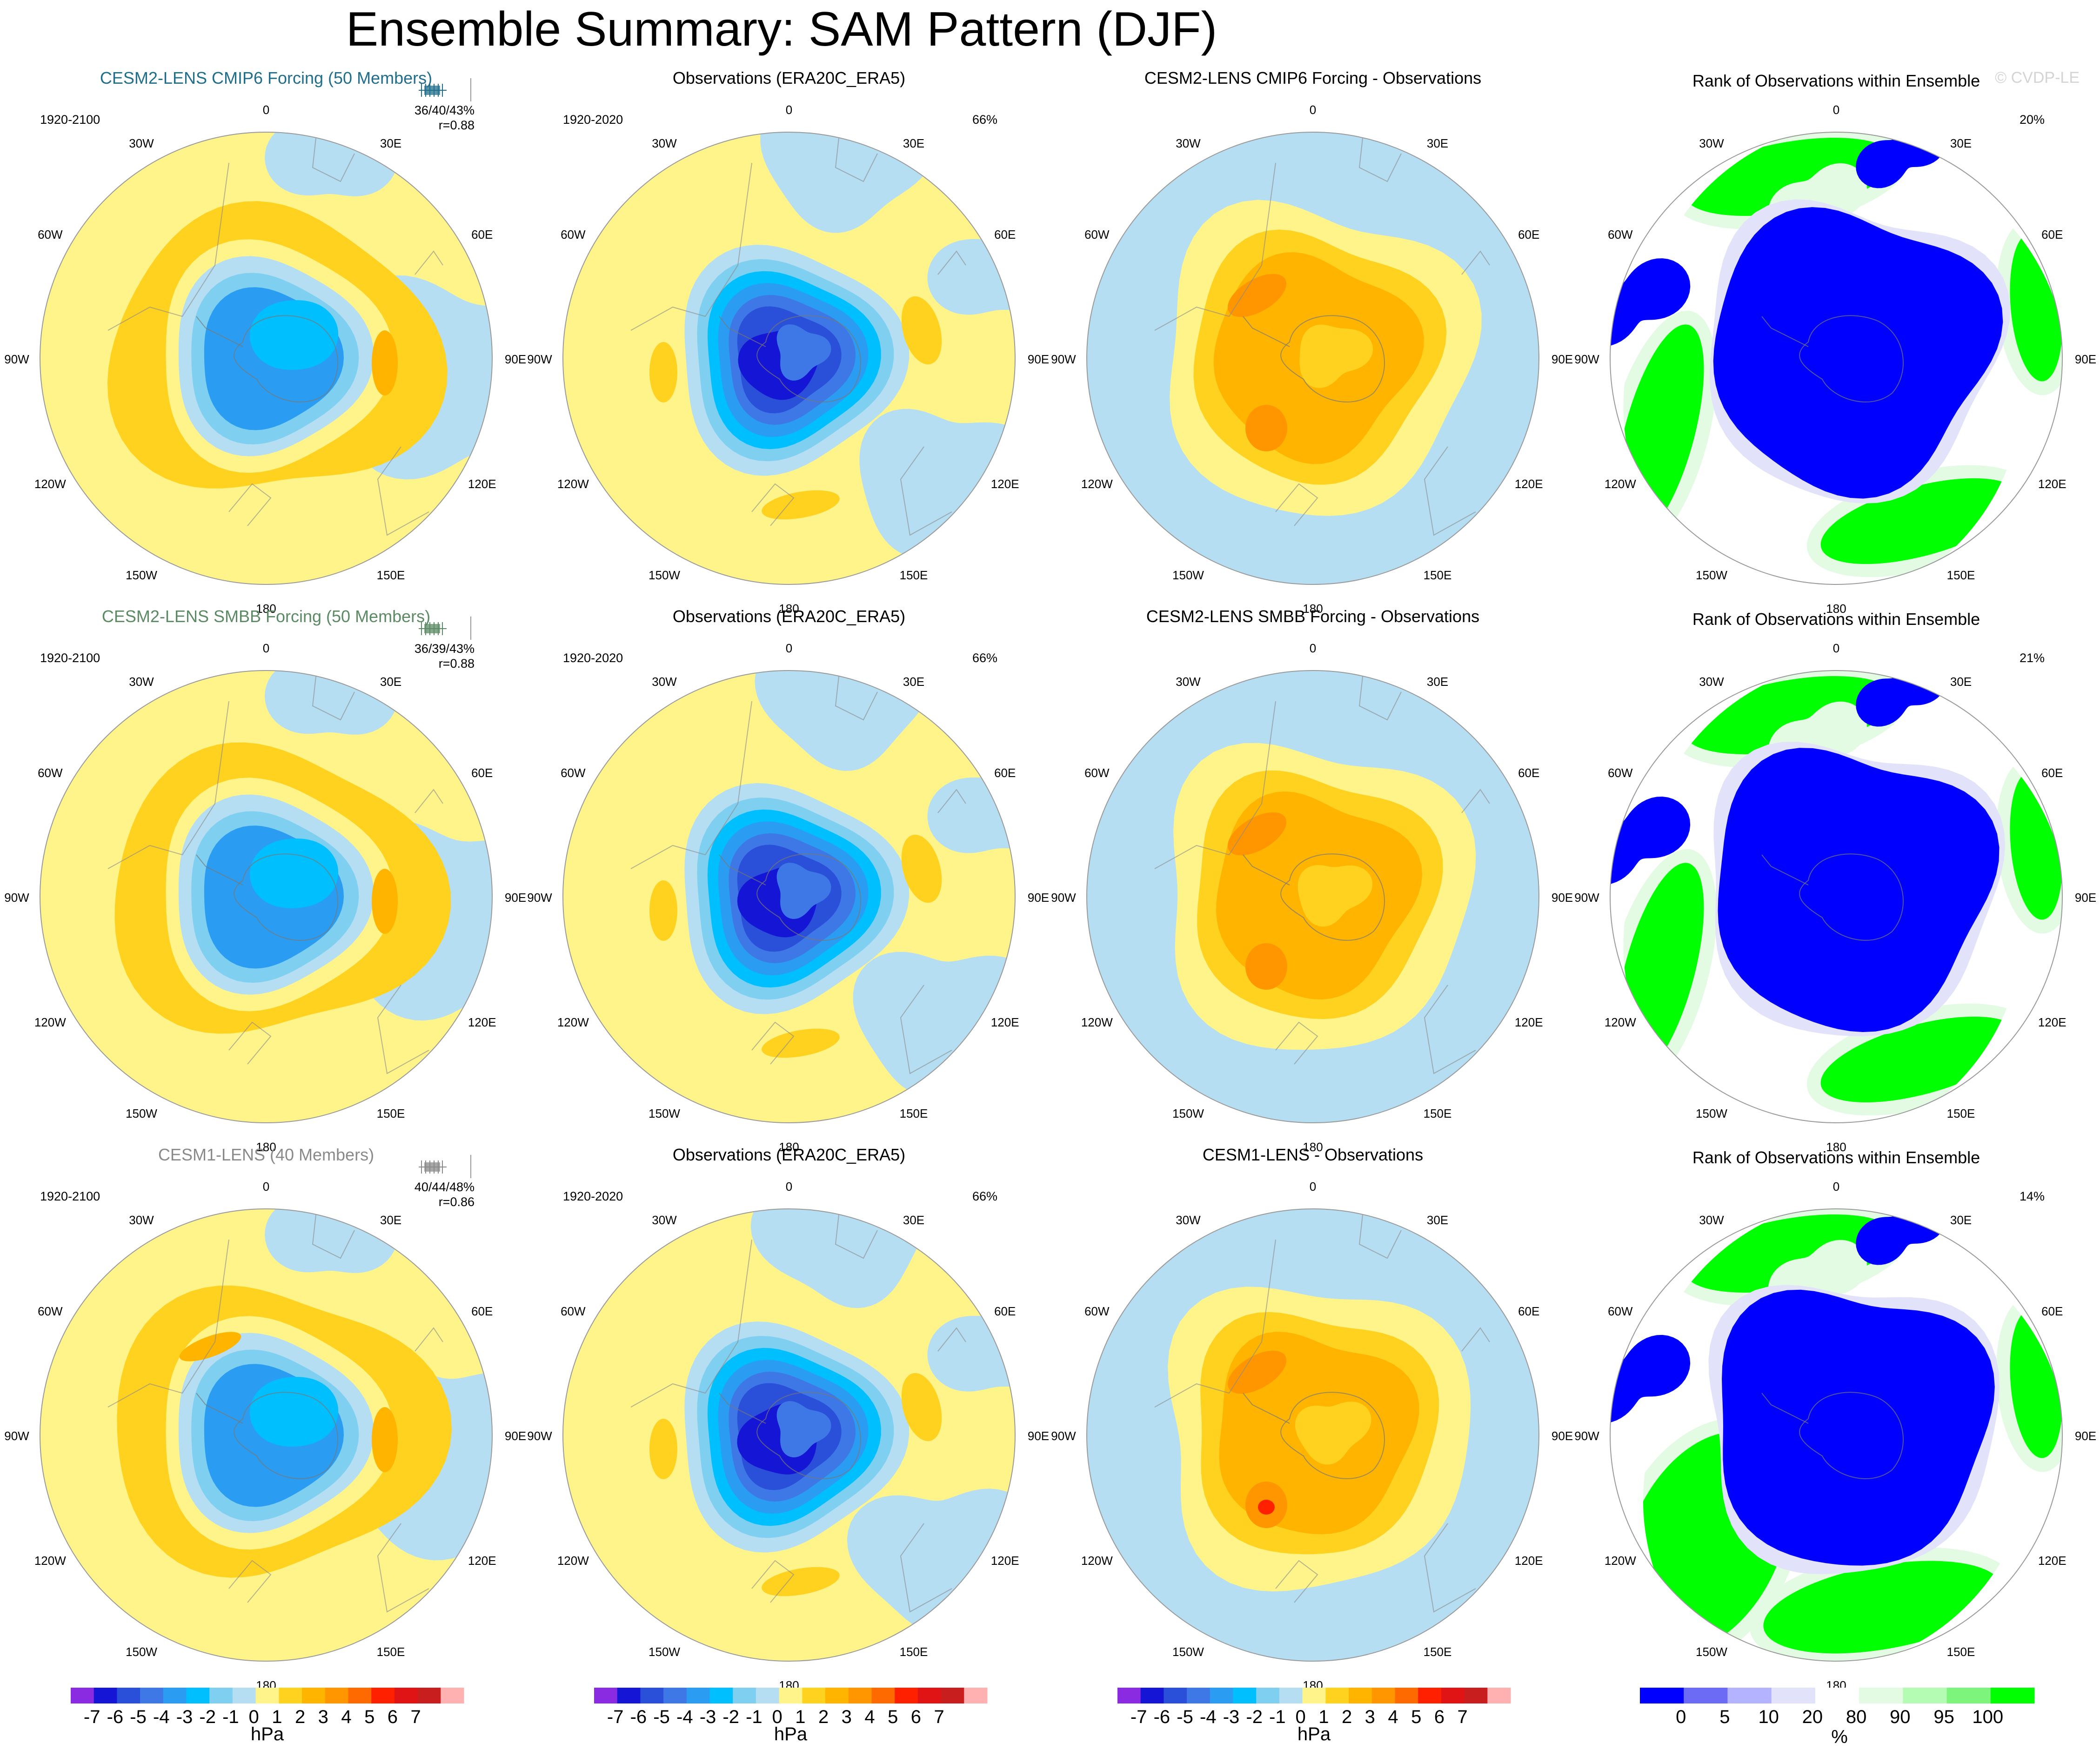 The height and width of the screenshot is (1757, 2100). What do you see at coordinates (1650, 302) in the screenshot?
I see `rank-region-0-west` at bounding box center [1650, 302].